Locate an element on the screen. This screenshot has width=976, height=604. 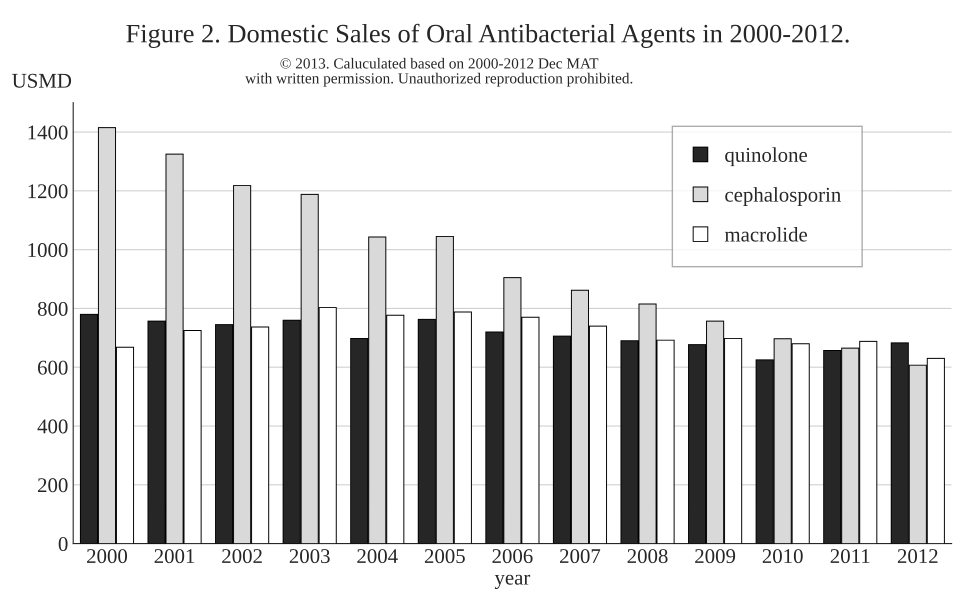
x-tick-label: 2006 is located at coordinates (512, 556).